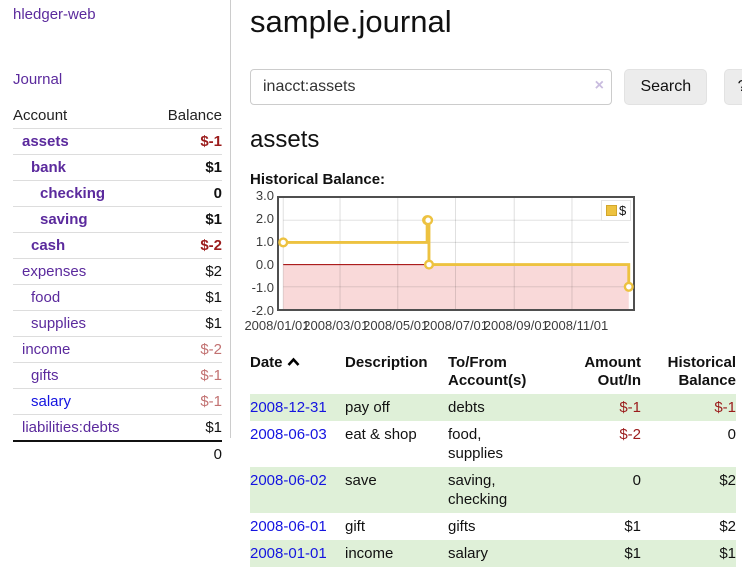  I want to click on y-tick-label: 2.0, so click(264, 218).